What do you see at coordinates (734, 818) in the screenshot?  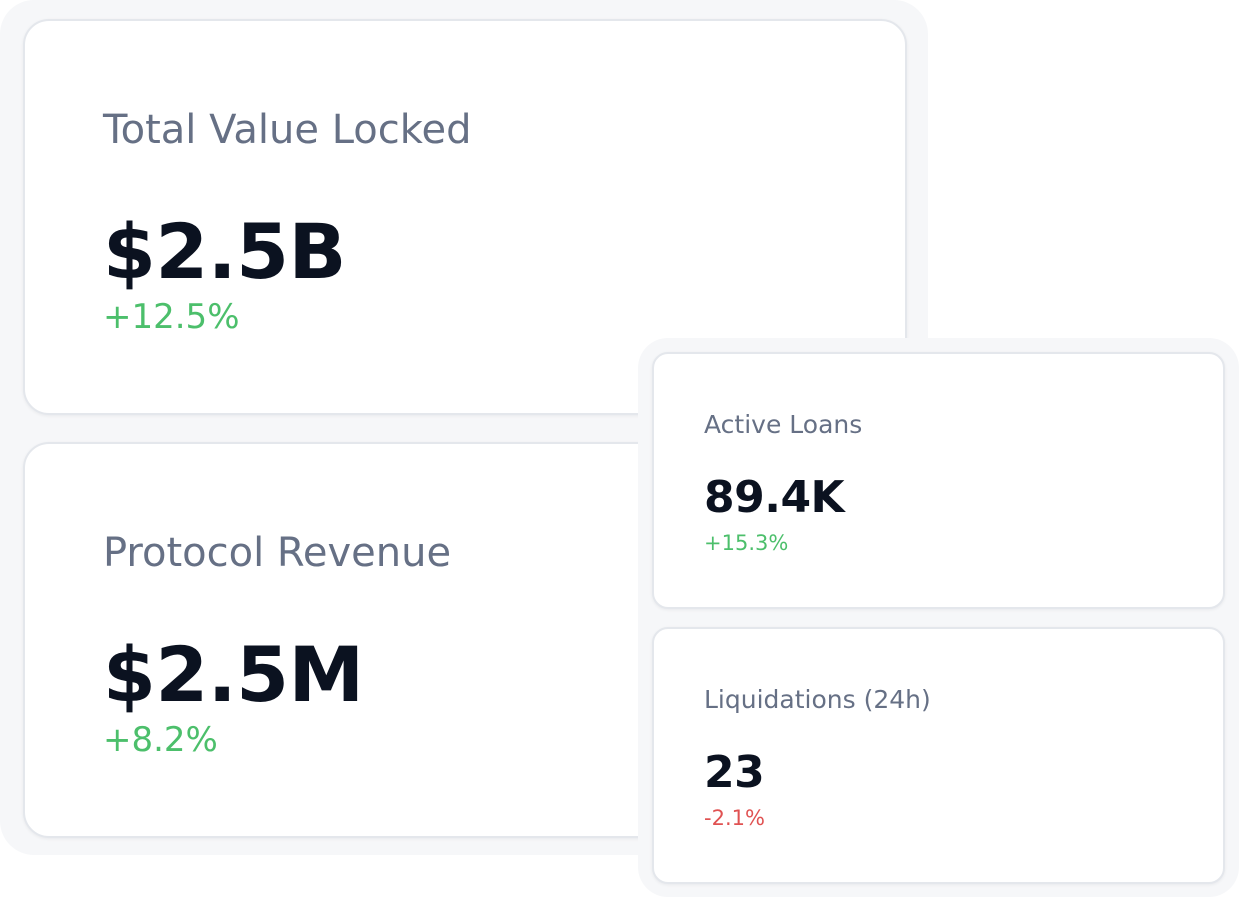 I see `liquidations-change: -2.1%` at bounding box center [734, 818].